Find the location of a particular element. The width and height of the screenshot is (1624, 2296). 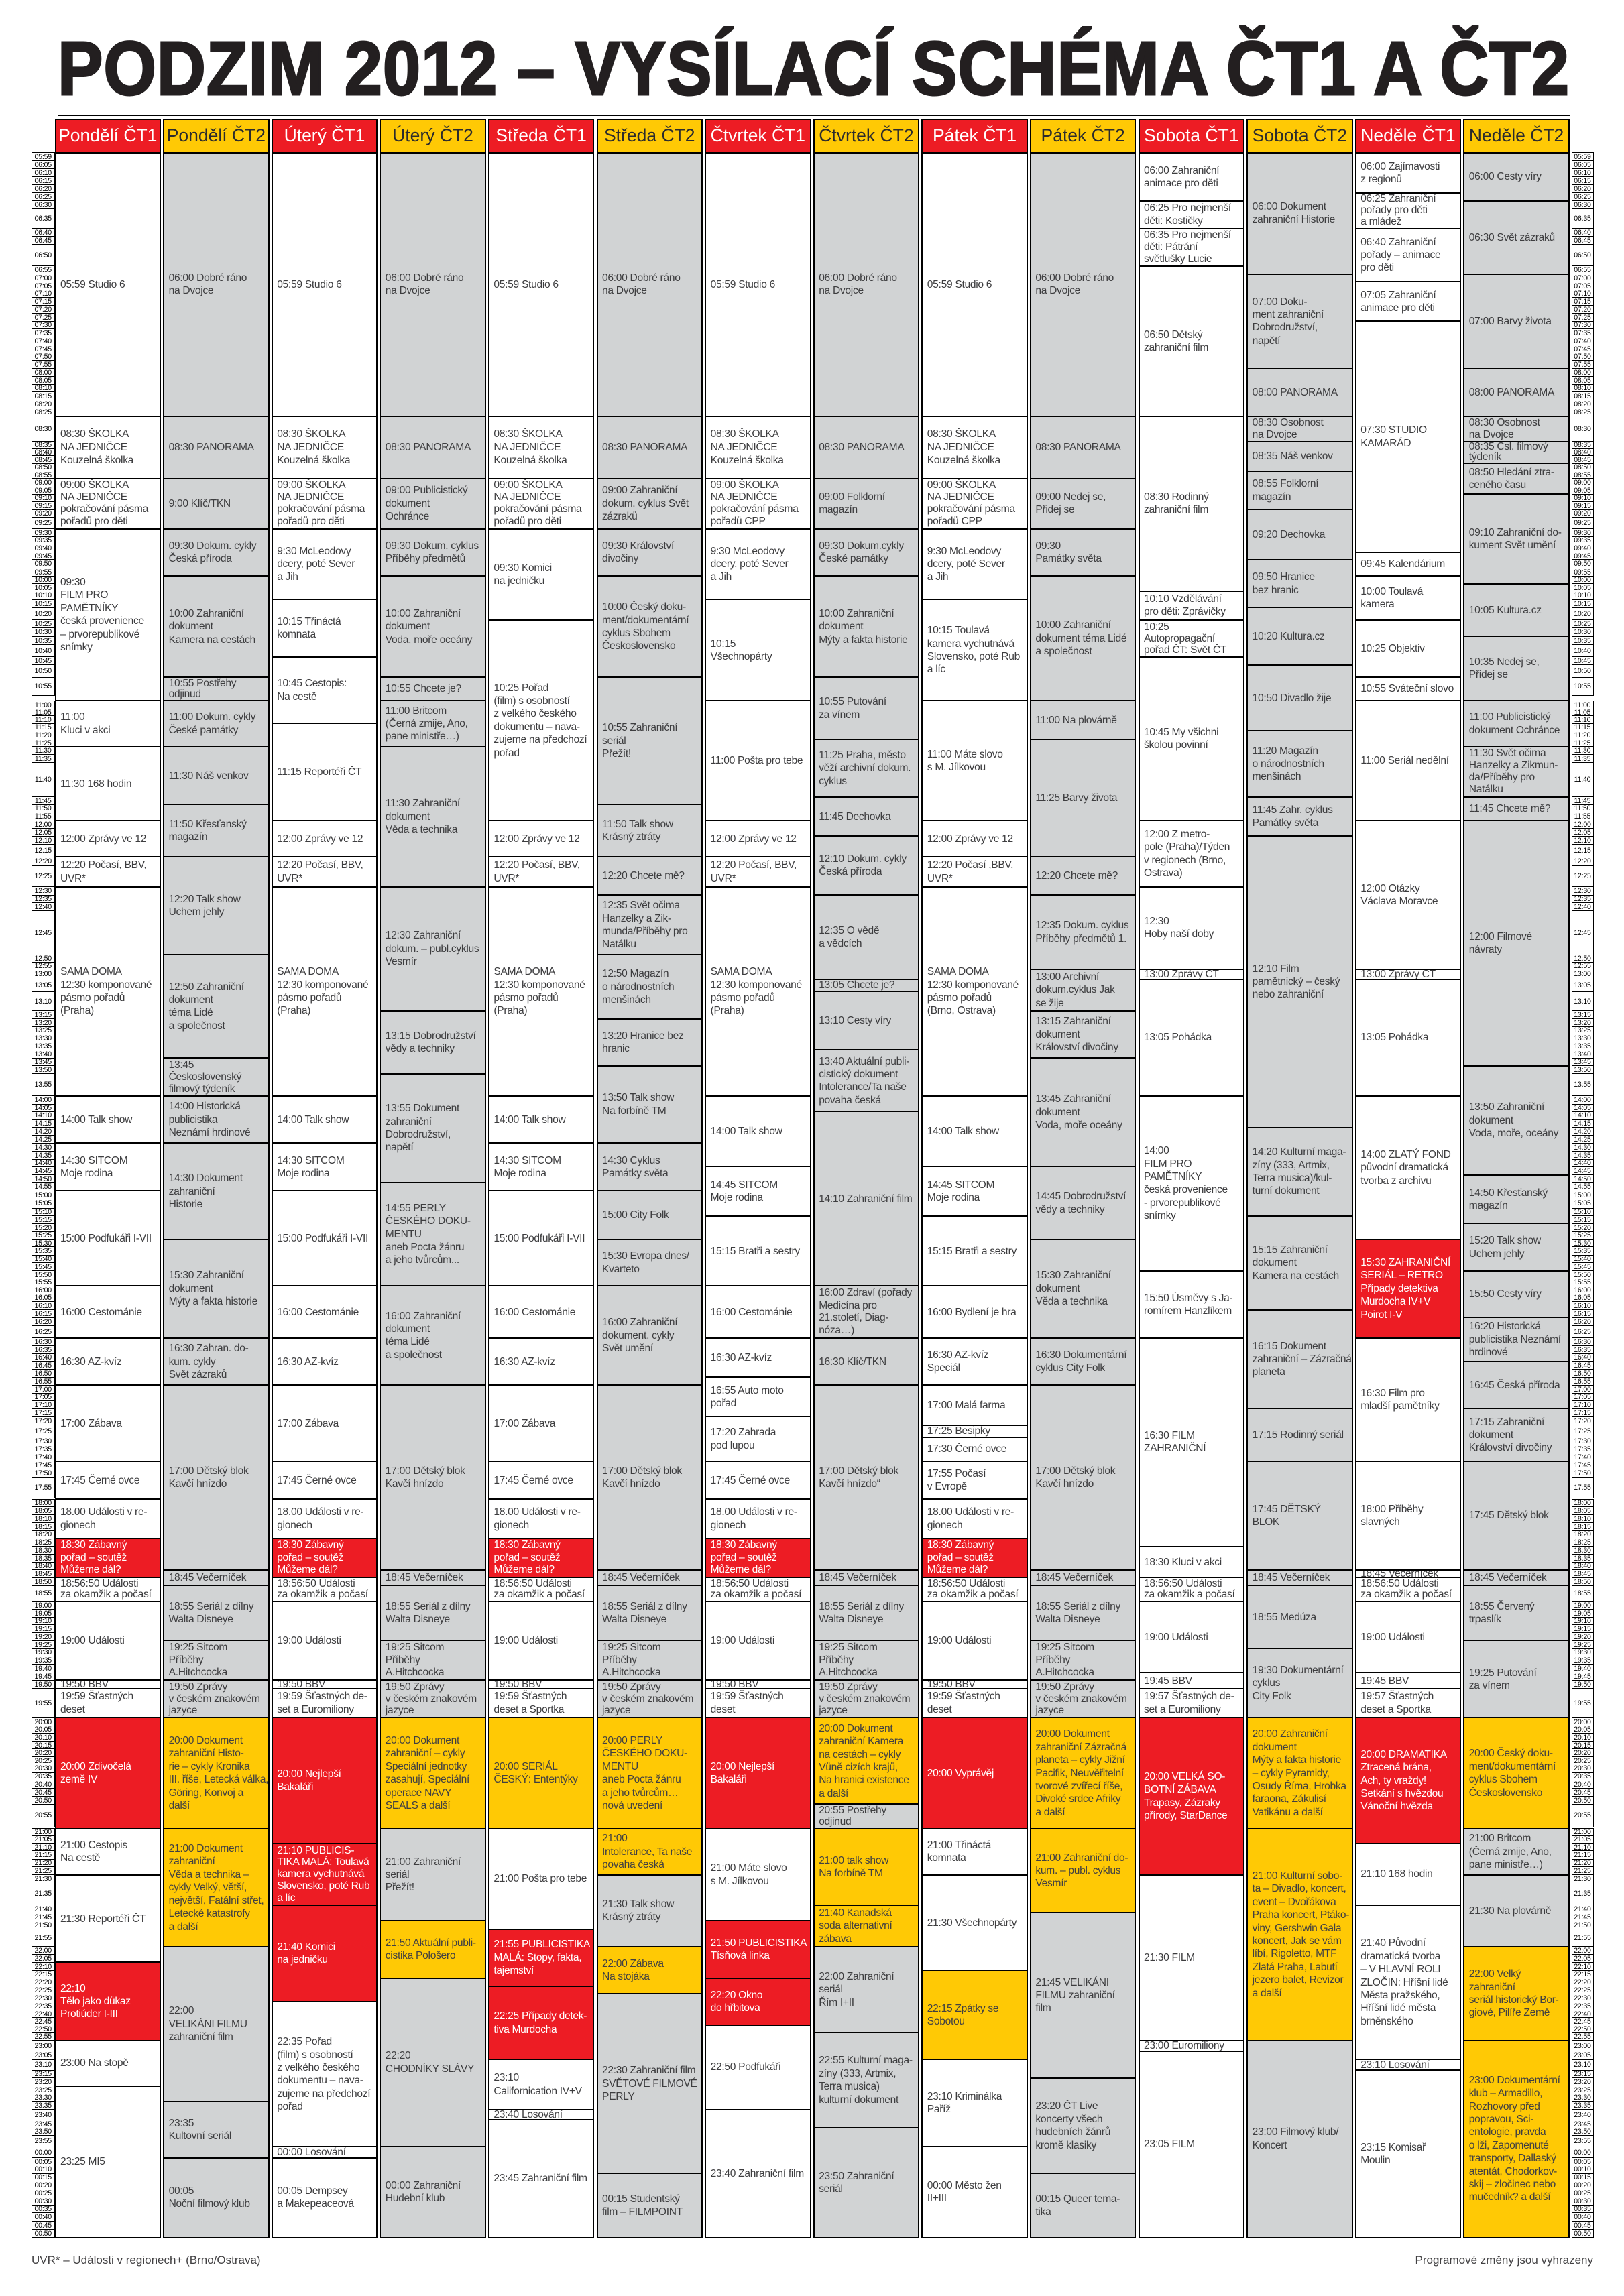

svg-text:PODZIM 2012 – VYSÍLACÍ SCHÉMA: PODZIM 2012 – VYSÍLACÍ SCHÉMA ČT1 A ČT2 is located at coordinates (814, 68).